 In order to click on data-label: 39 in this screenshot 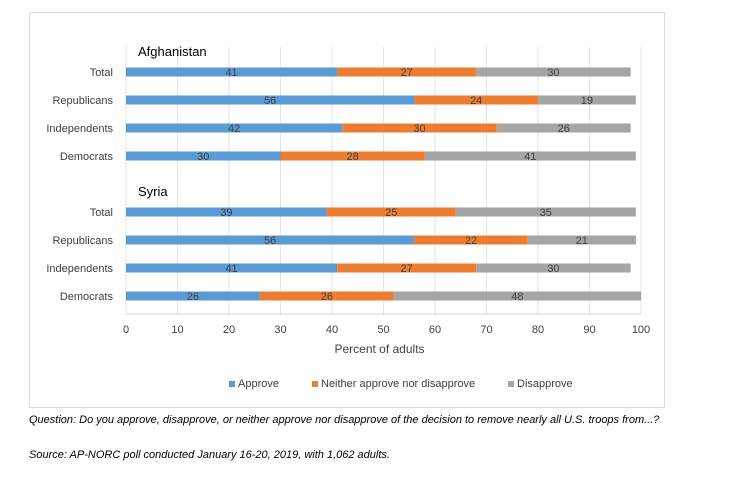, I will do `click(226, 213)`.